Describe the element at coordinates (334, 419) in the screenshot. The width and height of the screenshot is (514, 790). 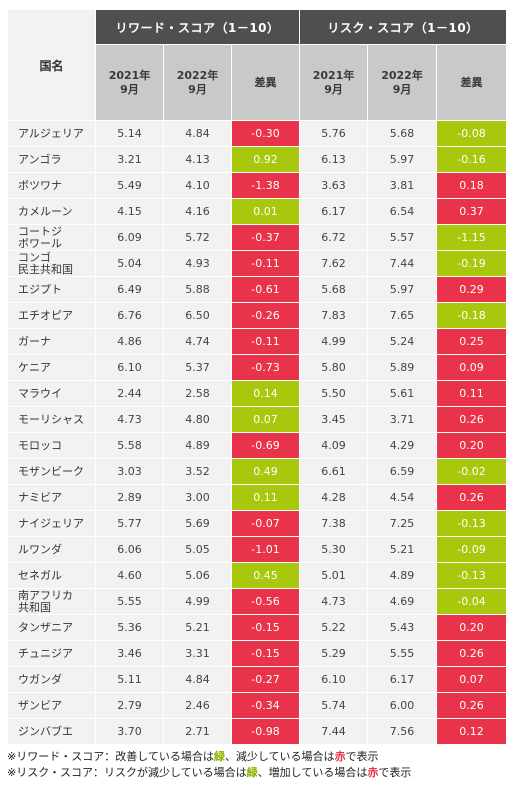
I see `risk-2021-cell: 3.45` at that location.